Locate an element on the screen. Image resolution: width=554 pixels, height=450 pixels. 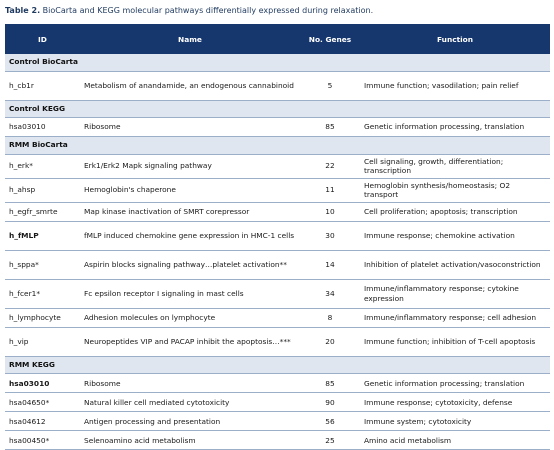
cell-genes: 30 is located at coordinates (330, 236).